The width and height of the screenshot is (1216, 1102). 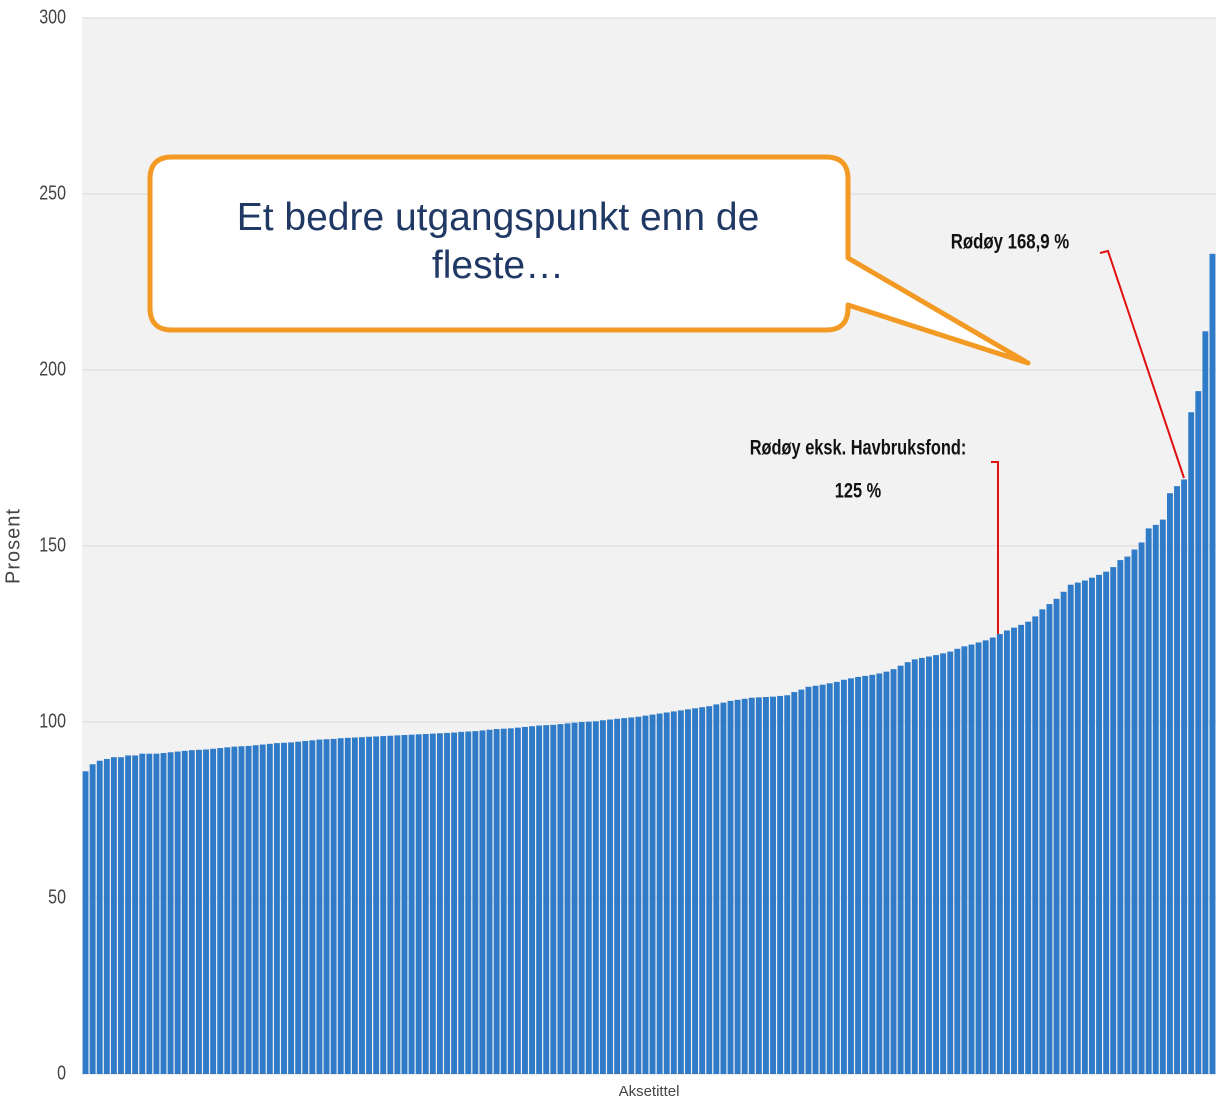 I want to click on y-tick-label: 200, so click(x=52, y=369).